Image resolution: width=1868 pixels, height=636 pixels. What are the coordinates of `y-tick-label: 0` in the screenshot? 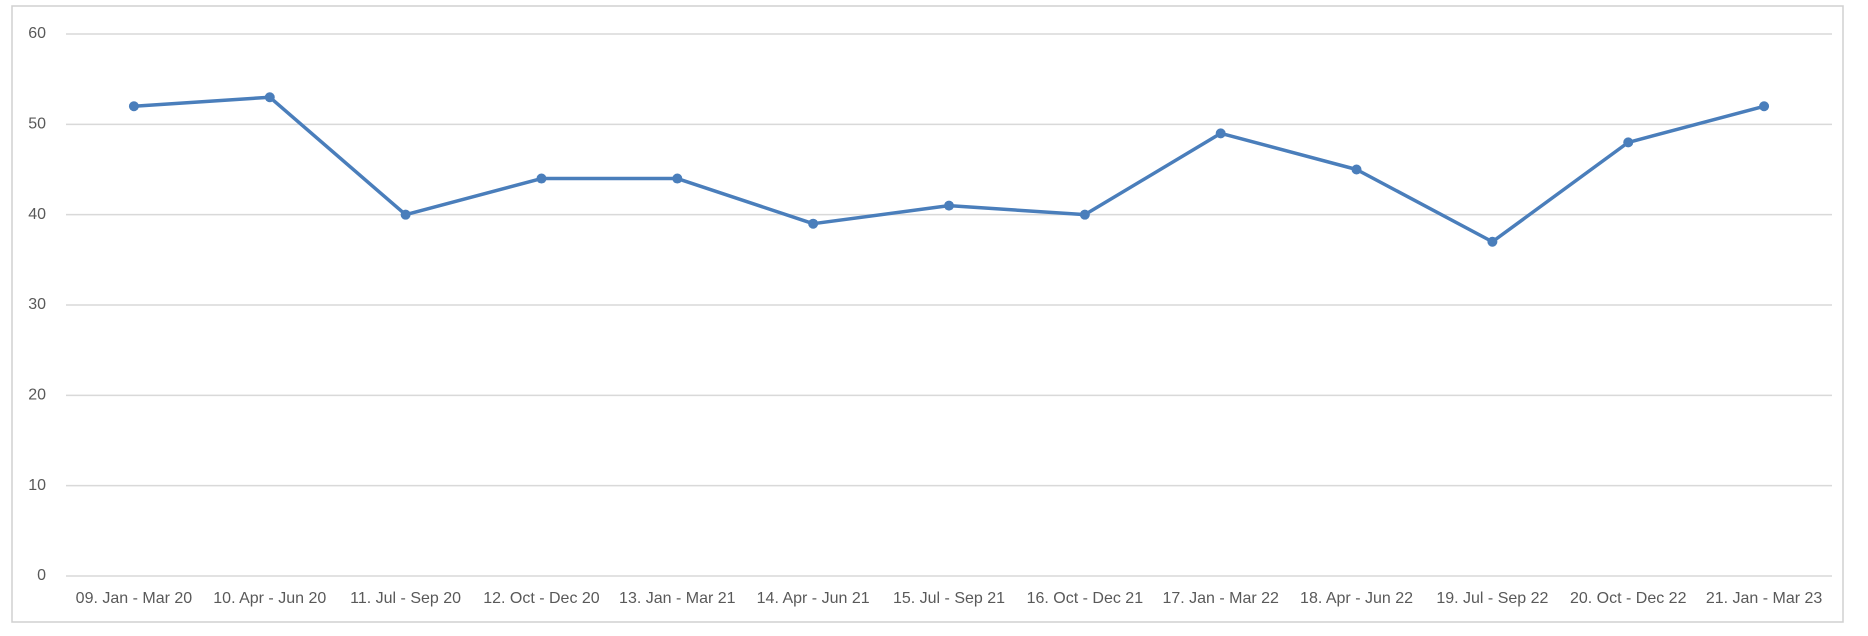 It's located at (41, 575).